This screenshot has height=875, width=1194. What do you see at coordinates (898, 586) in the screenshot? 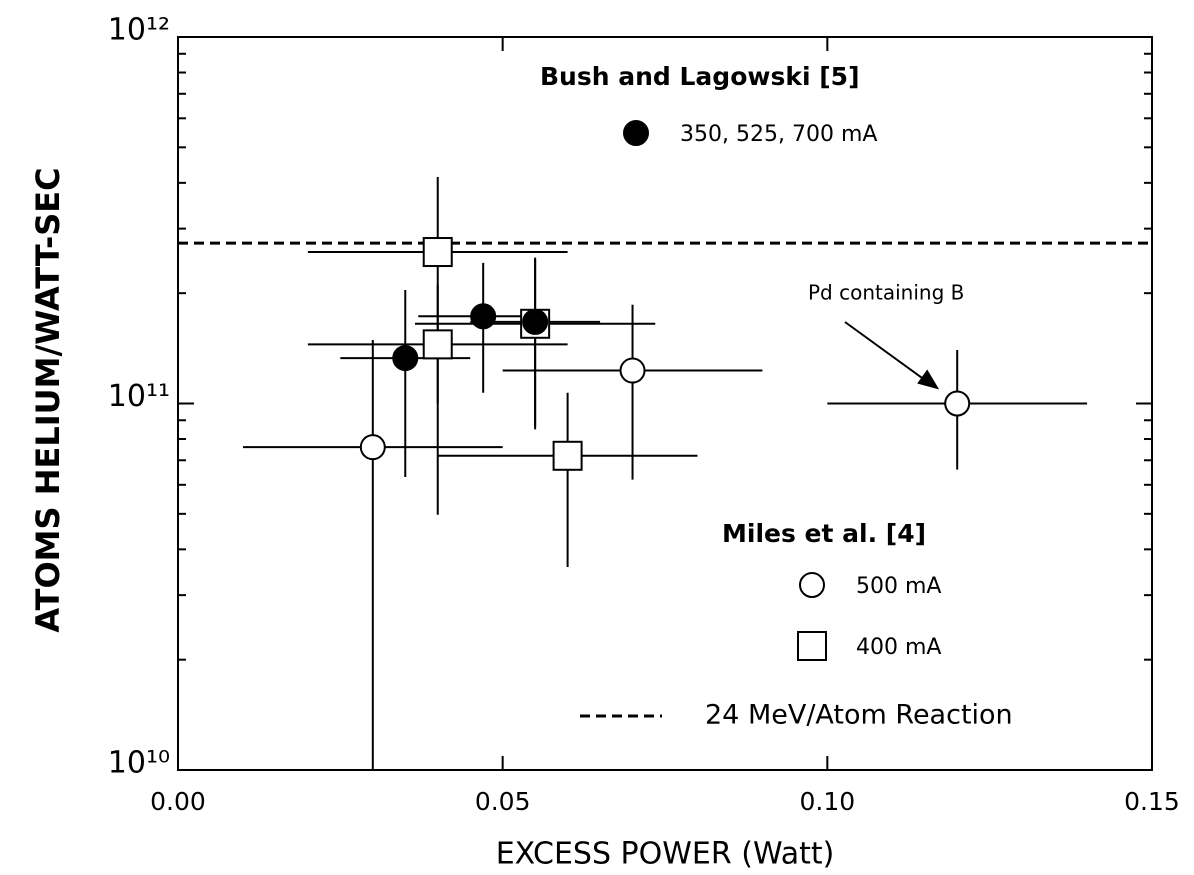
I see `legend-label: 500 mA` at bounding box center [898, 586].